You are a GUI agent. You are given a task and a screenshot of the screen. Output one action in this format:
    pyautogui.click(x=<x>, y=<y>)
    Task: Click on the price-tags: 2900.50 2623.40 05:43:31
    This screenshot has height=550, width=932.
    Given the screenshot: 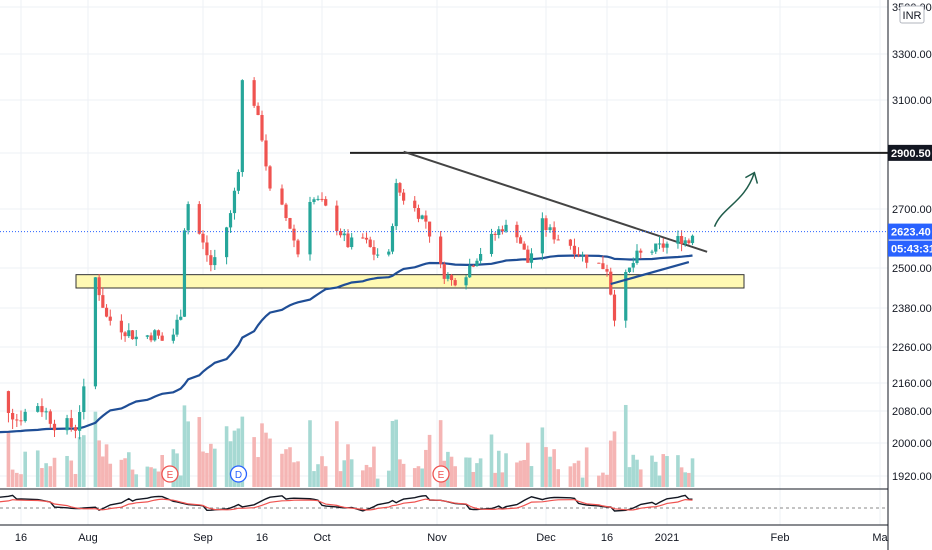 What is the action you would take?
    pyautogui.click(x=910, y=200)
    